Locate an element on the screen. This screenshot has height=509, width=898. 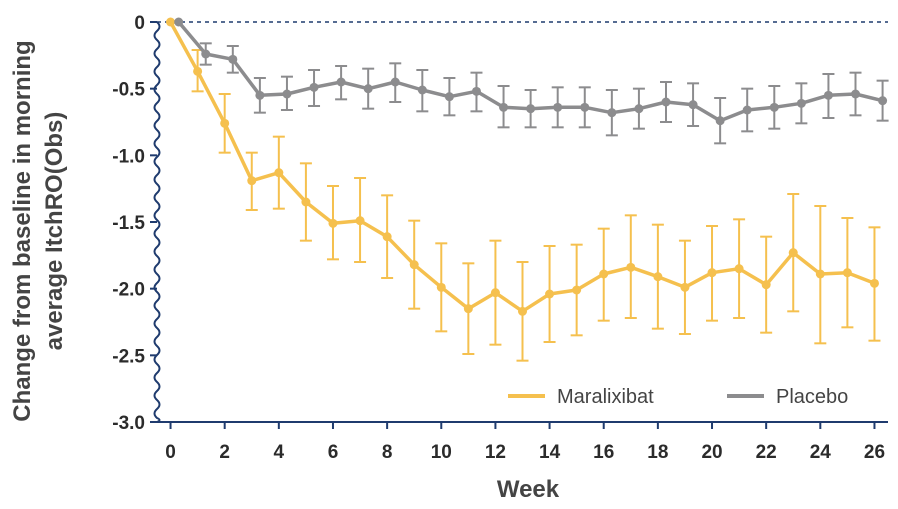
x-axis-title: Week is located at coordinates (528, 489).